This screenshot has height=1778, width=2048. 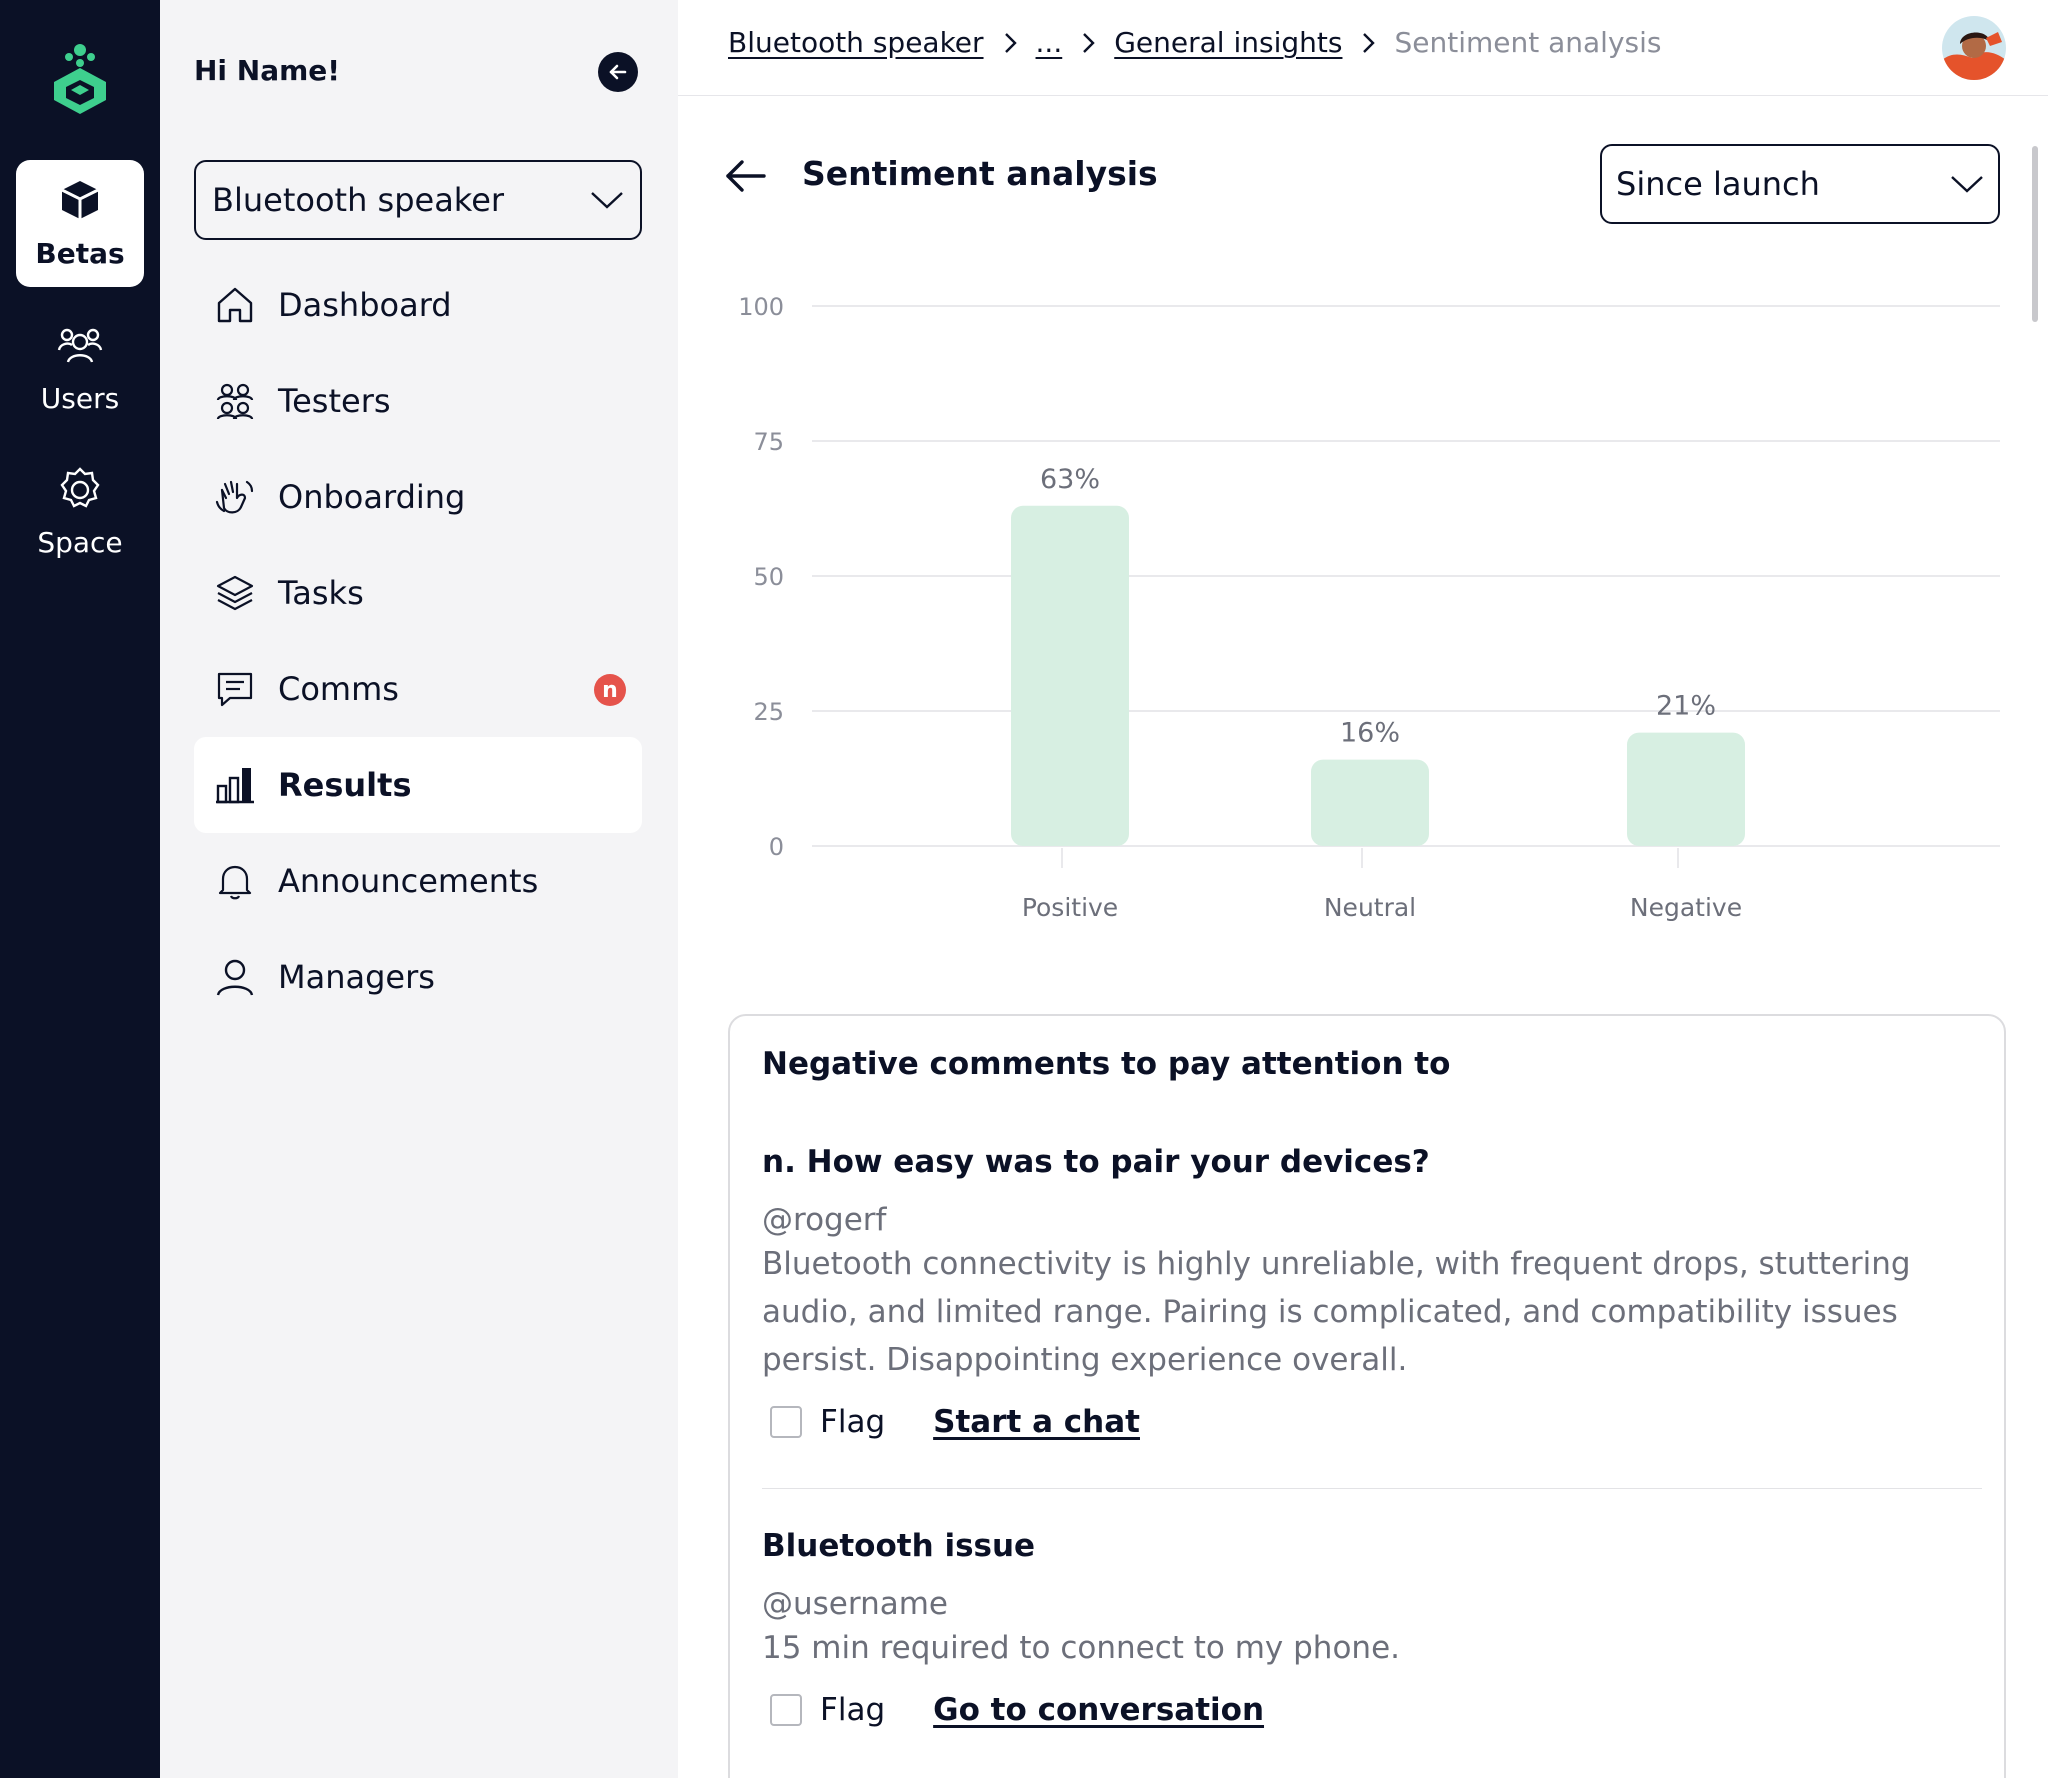 What do you see at coordinates (345, 785) in the screenshot?
I see `sidebar-item-label: Results` at bounding box center [345, 785].